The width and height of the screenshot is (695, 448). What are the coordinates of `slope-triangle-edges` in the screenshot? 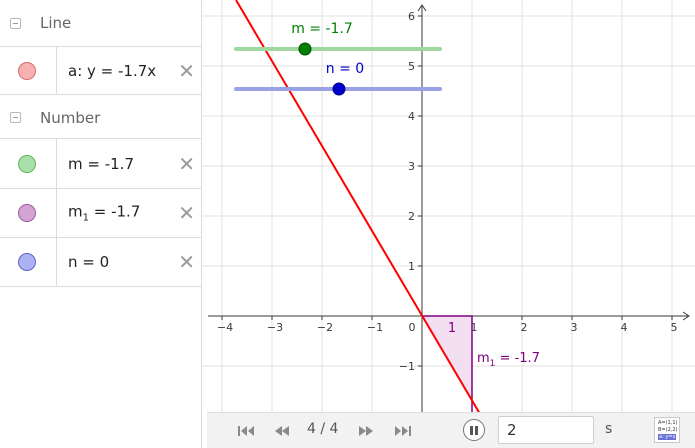 It's located at (447, 363).